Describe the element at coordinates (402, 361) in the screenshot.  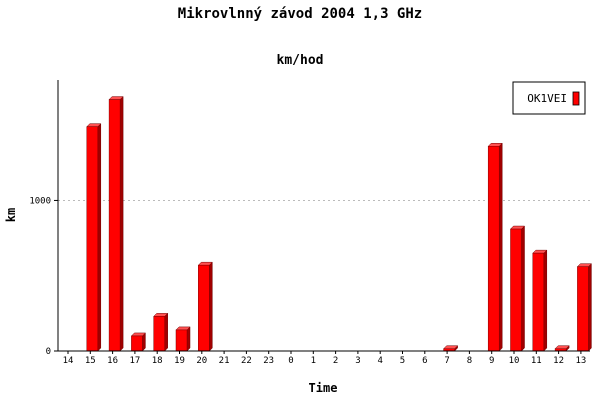
I see `x-tick-label: 5` at that location.